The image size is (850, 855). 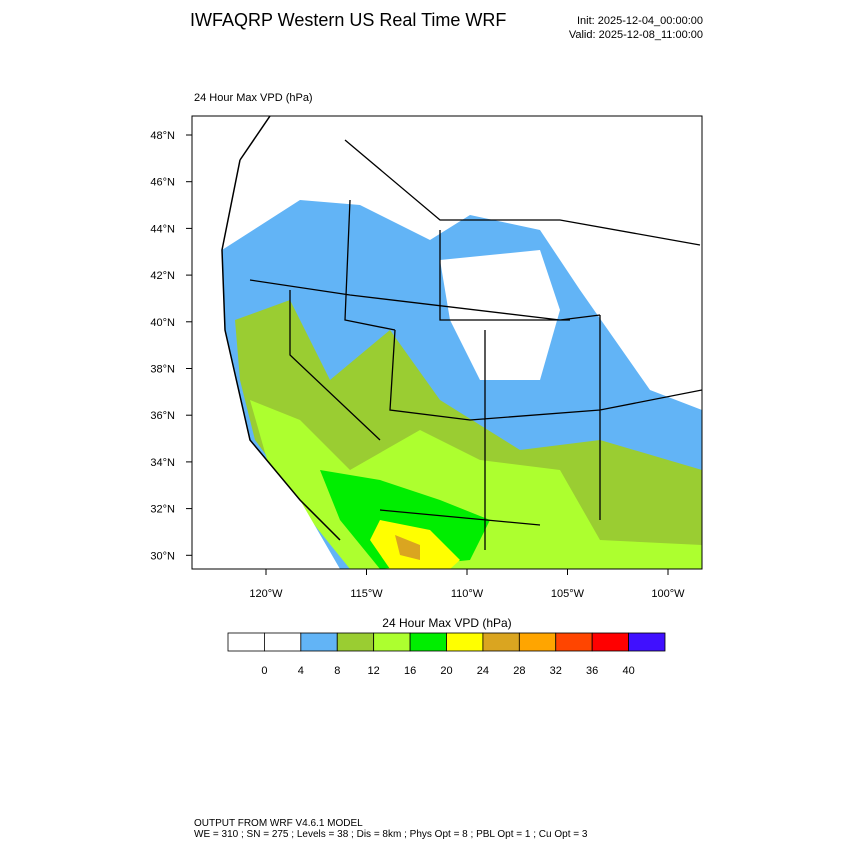 What do you see at coordinates (253, 98) in the screenshot?
I see `map-label: 24 Hour Max VPD (hPa)` at bounding box center [253, 98].